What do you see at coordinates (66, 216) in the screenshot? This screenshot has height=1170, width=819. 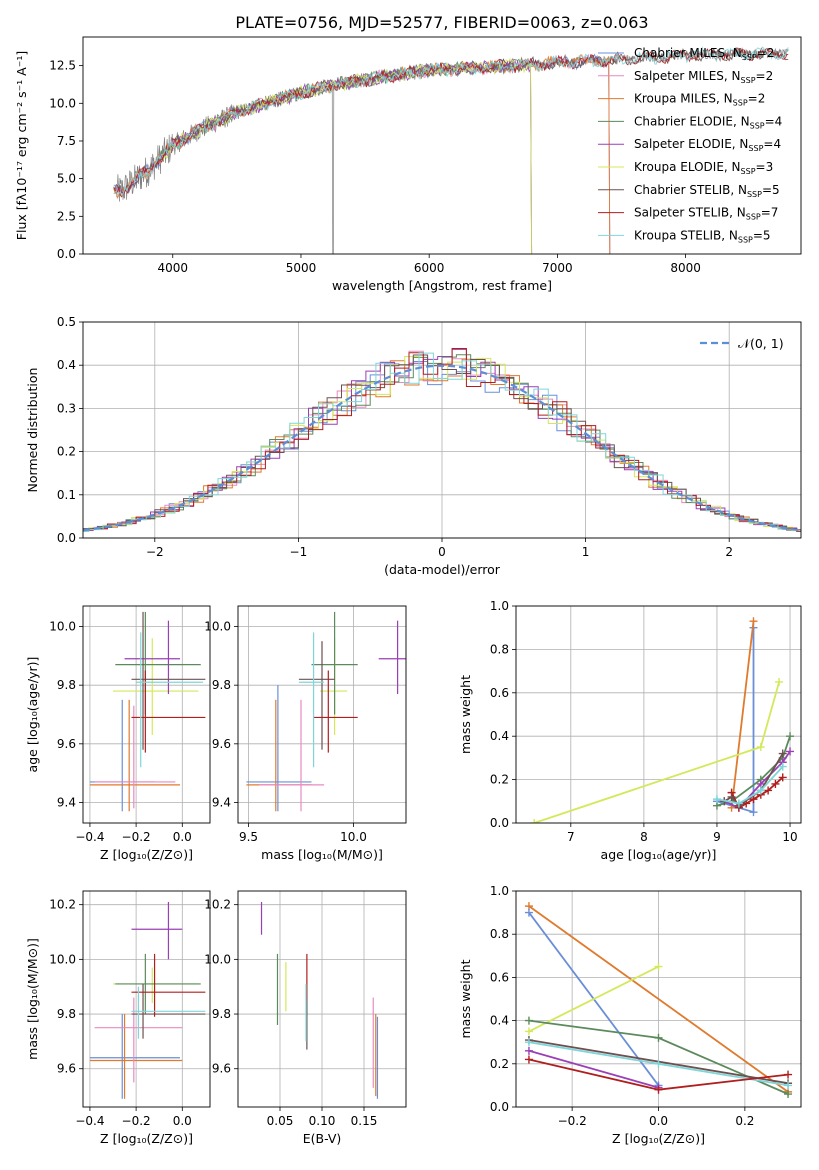 I see `y-tick-label: 2.5` at bounding box center [66, 216].